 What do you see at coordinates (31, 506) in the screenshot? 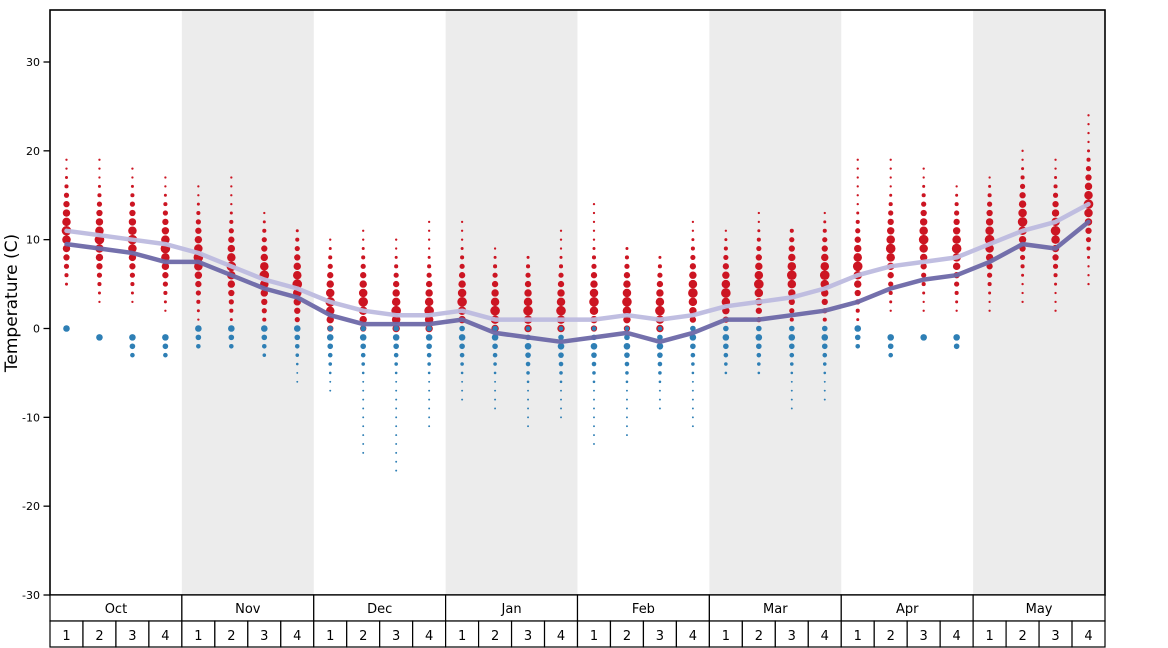
I see `y-tick-label: -20` at bounding box center [31, 506].